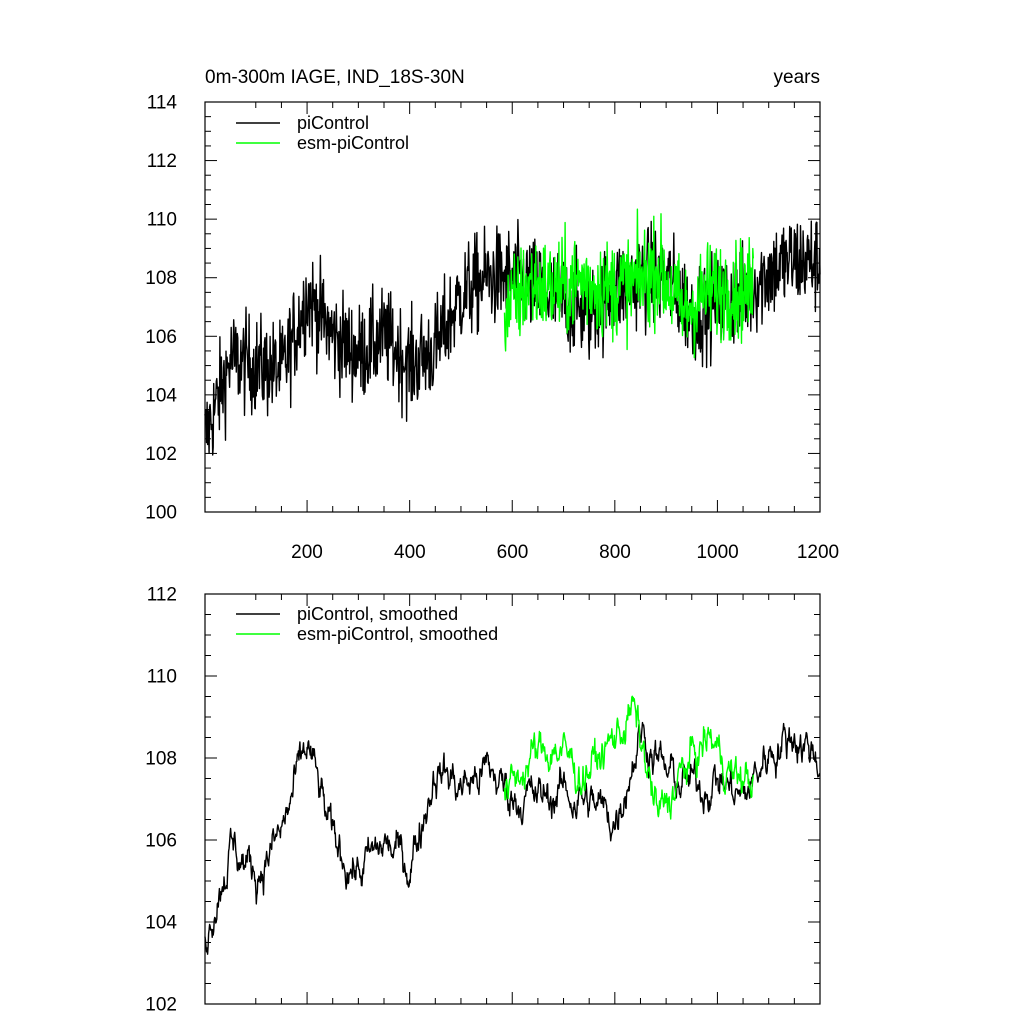  I want to click on bottom-y-tick-label: 102, so click(161, 1005).